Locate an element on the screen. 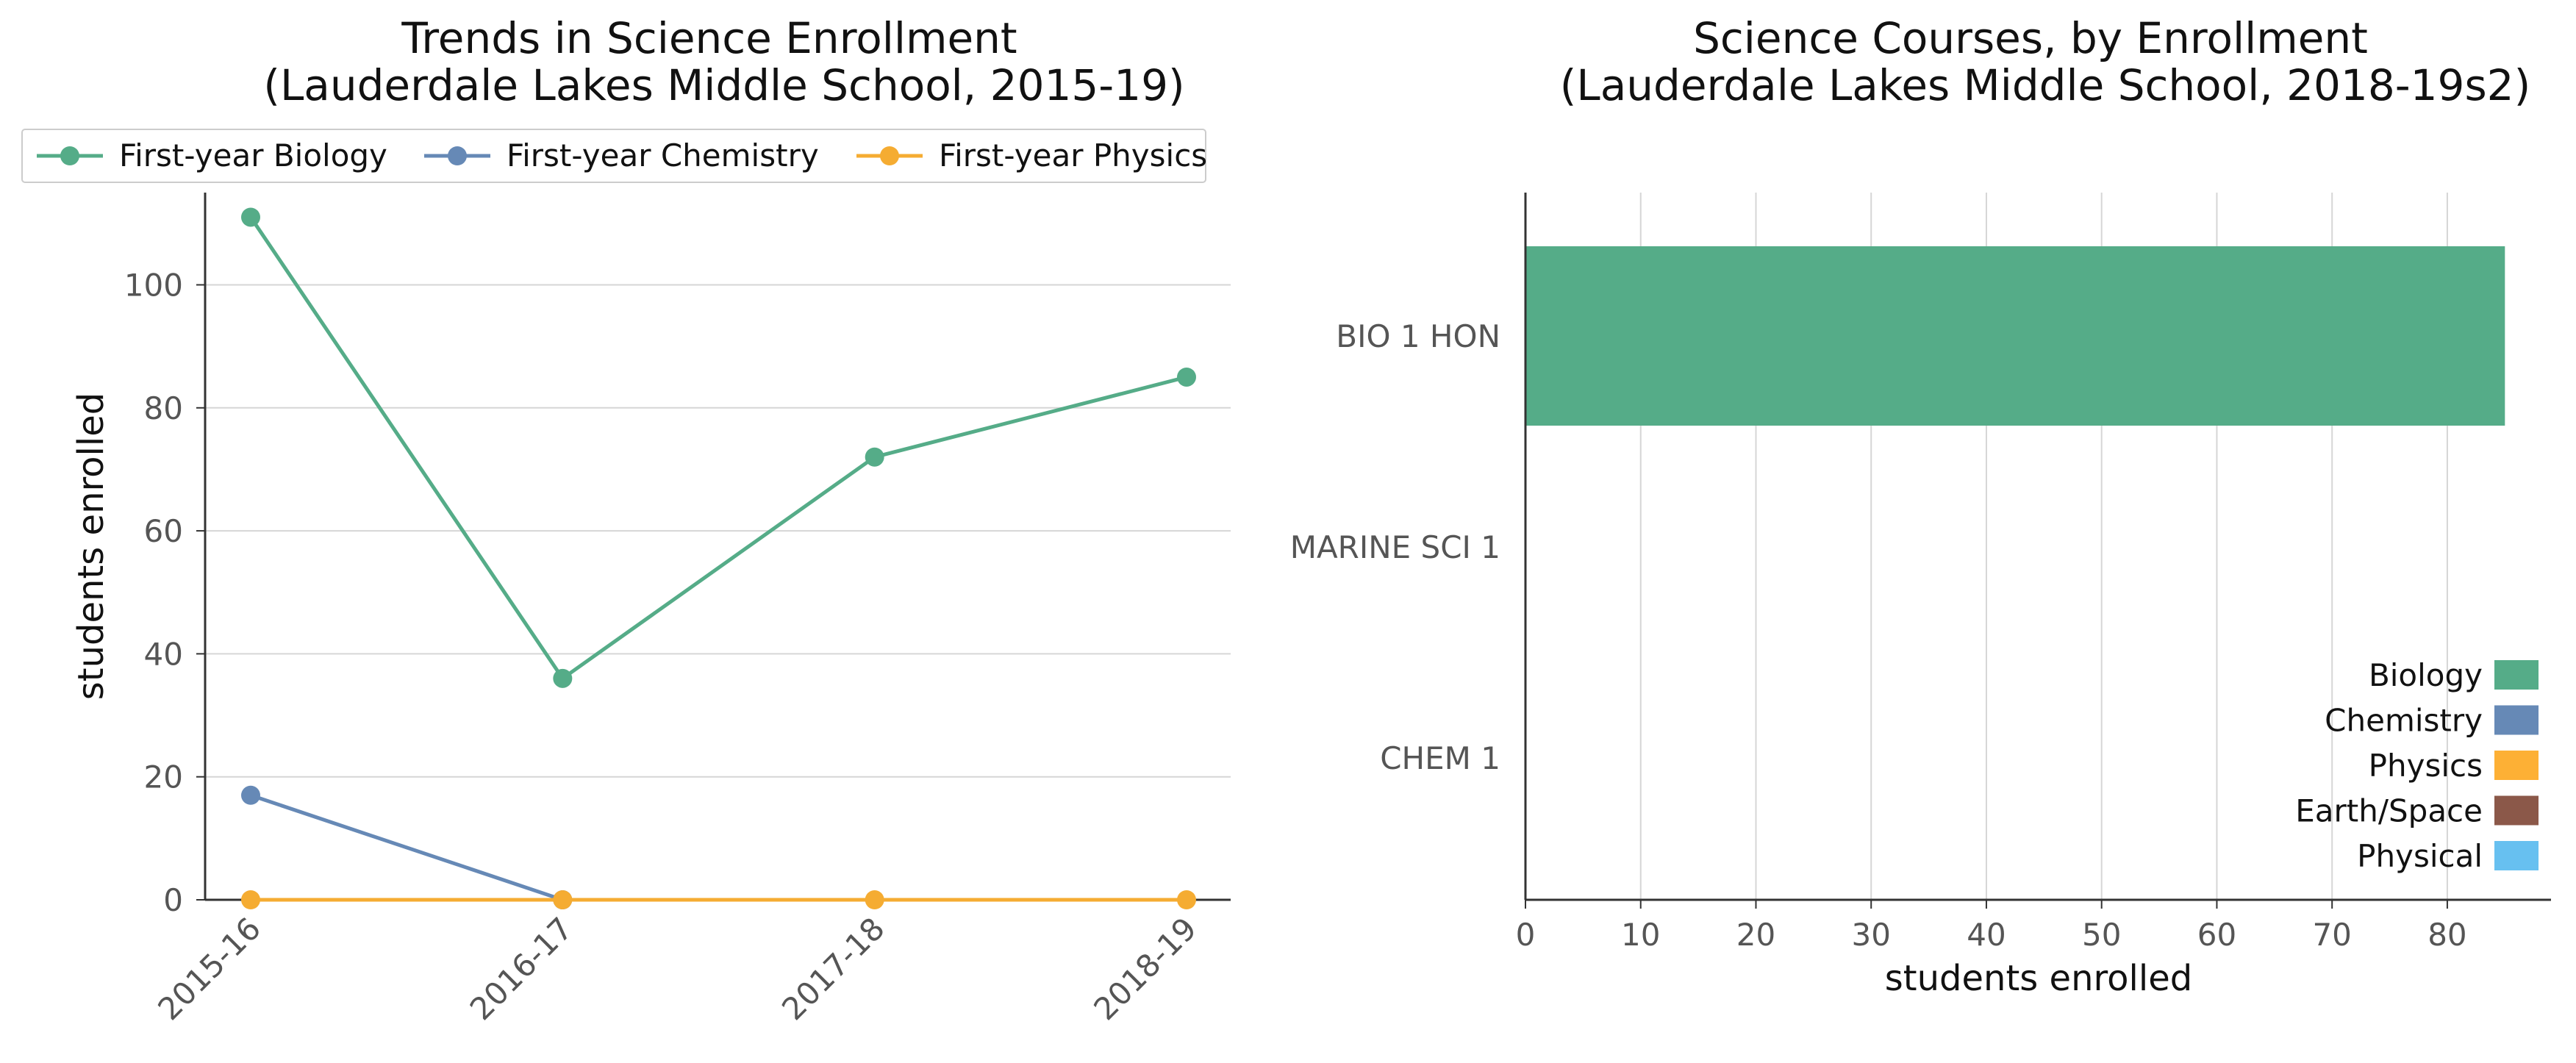 The width and height of the screenshot is (2576, 1063). line-chart-legend-box is located at coordinates (613, 156).